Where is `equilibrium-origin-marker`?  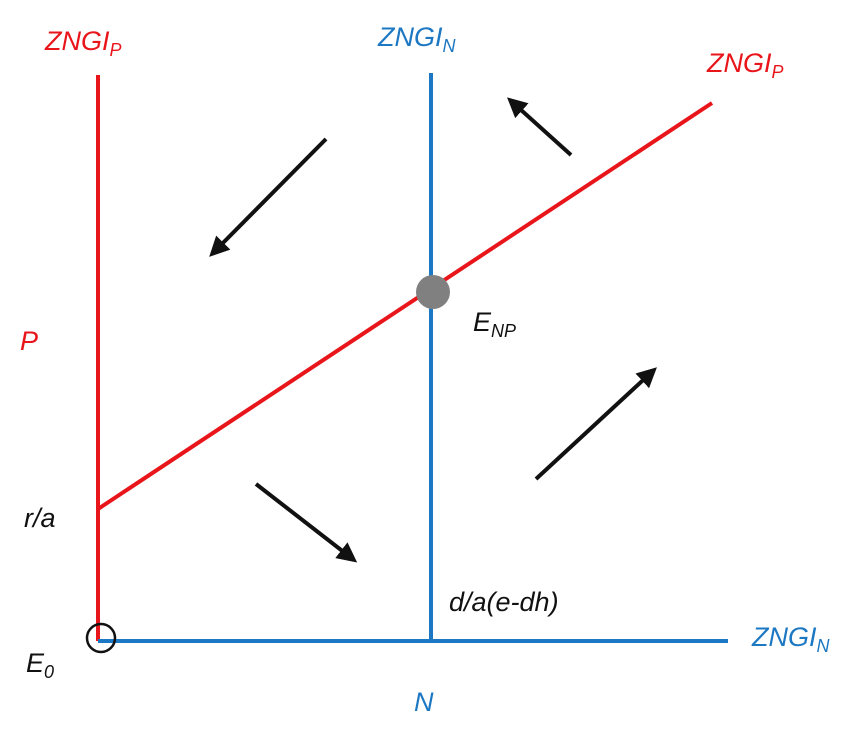
equilibrium-origin-marker is located at coordinates (101, 638).